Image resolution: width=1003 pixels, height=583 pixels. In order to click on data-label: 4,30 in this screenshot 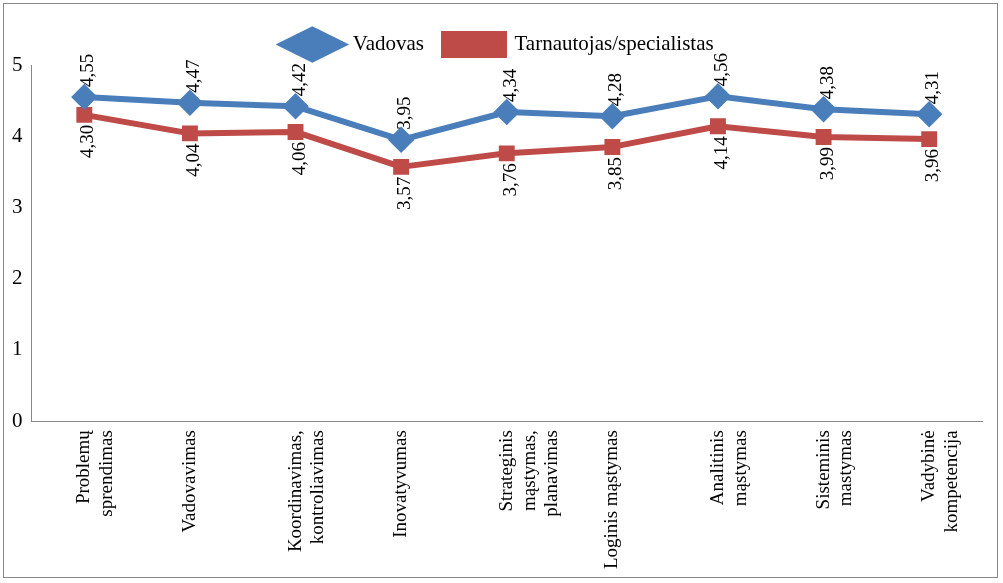, I will do `click(87, 141)`.